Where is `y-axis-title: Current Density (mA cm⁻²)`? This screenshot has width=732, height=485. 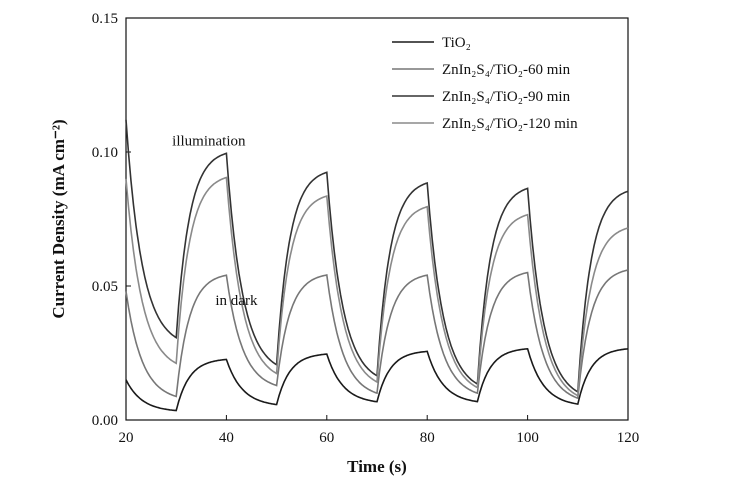
y-axis-title: Current Density (mA cm⁻²) is located at coordinates (58, 218).